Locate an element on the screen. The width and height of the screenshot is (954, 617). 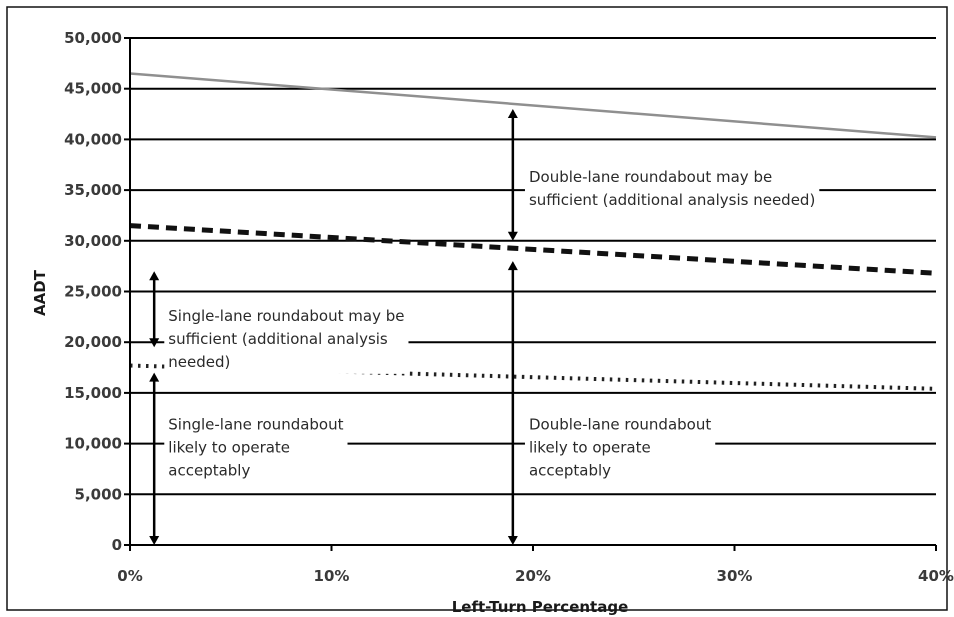
y-tick-label: 5,000 is located at coordinates (98, 494).